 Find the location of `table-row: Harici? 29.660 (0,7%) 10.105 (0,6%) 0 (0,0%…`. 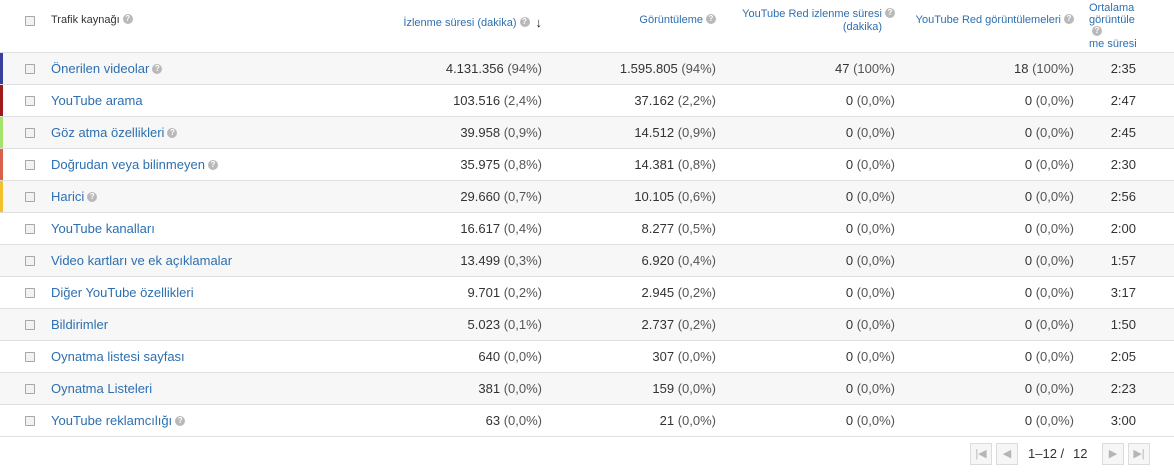

table-row: Harici? 29.660 (0,7%) 10.105 (0,6%) 0 (0,0%… is located at coordinates (587, 197).